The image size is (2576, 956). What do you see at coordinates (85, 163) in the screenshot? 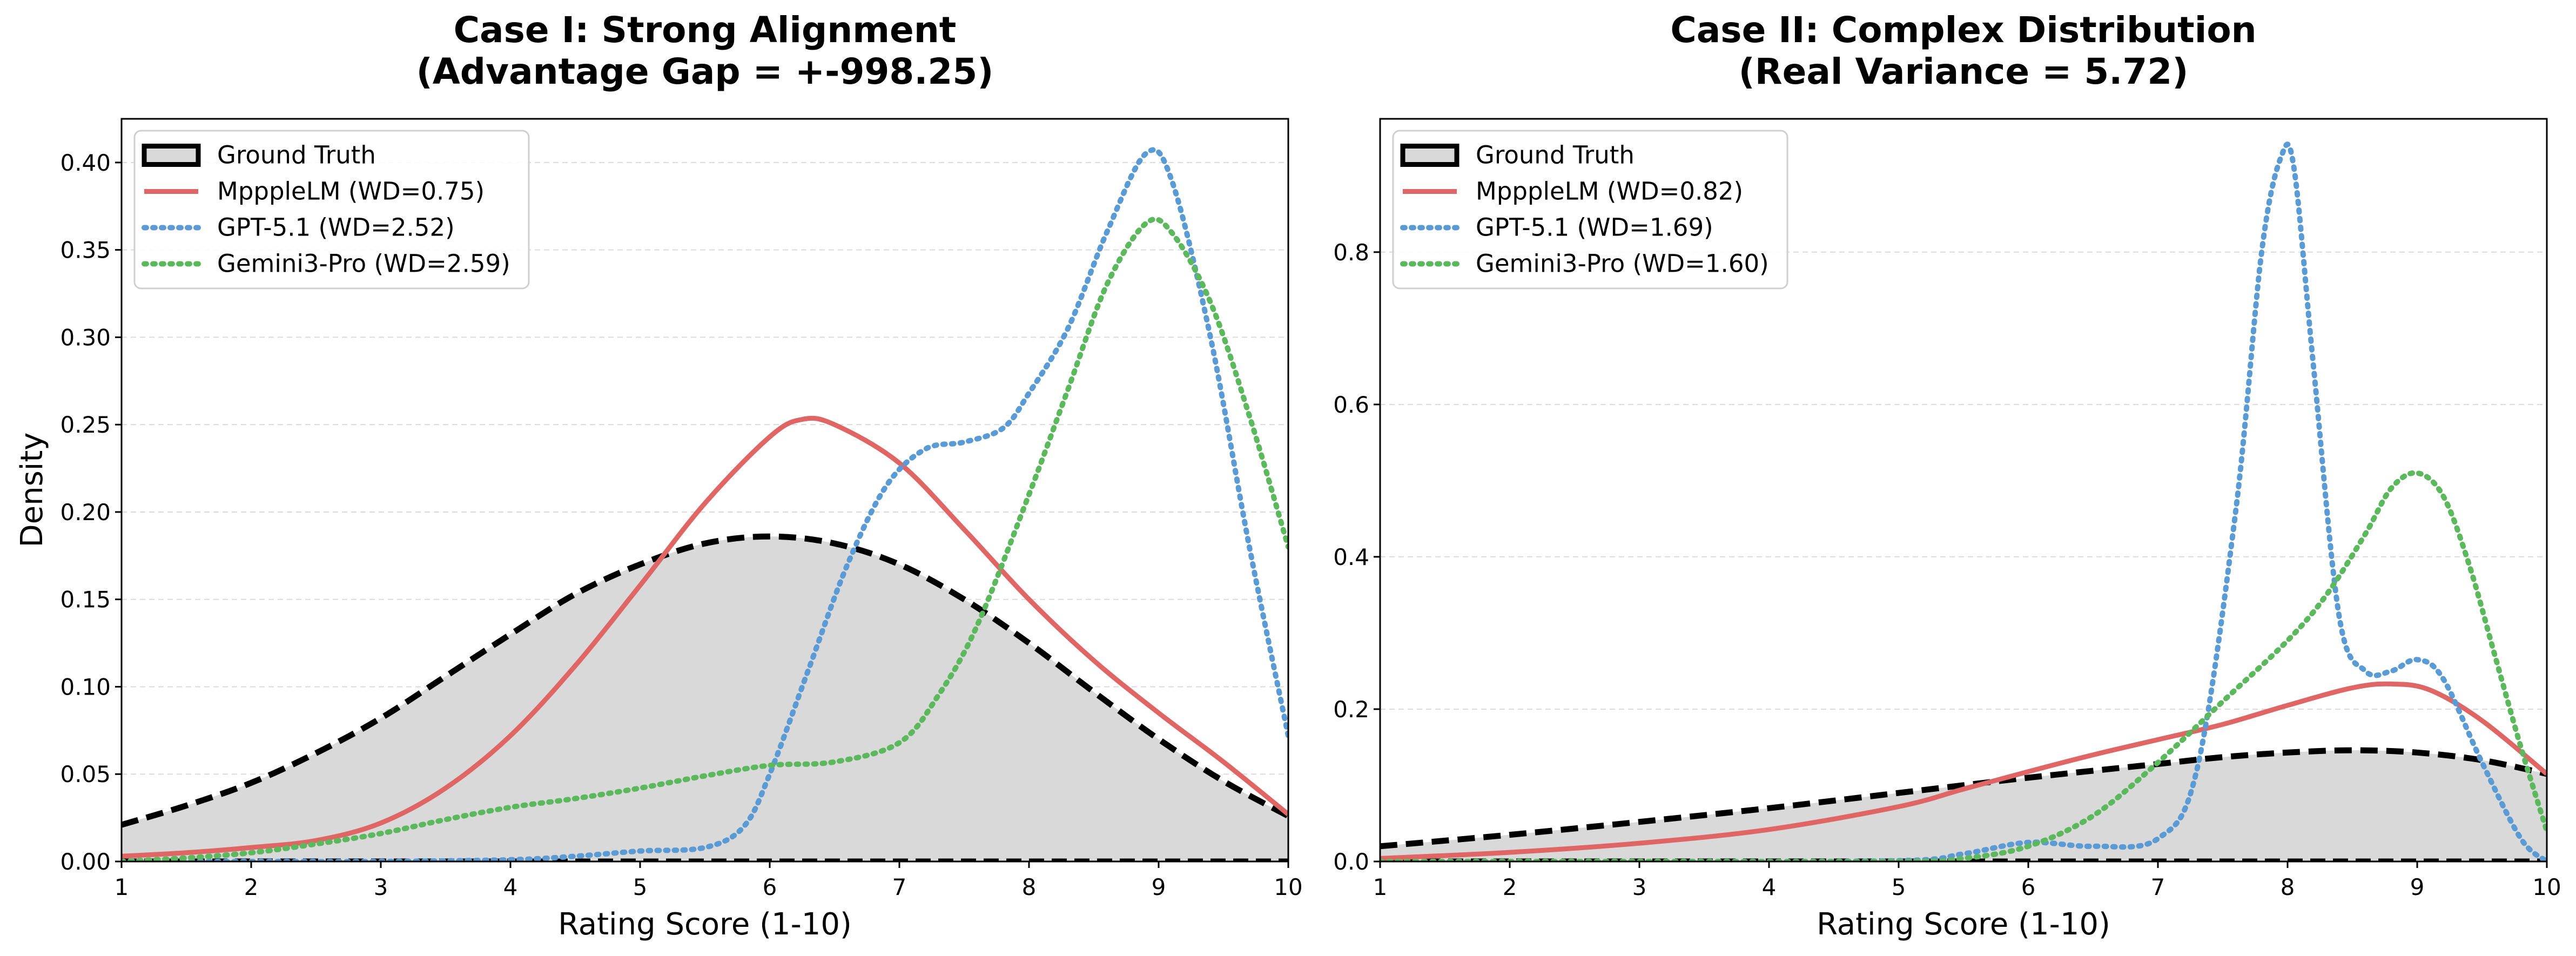
I see `y-tick-label: 0.40` at bounding box center [85, 163].